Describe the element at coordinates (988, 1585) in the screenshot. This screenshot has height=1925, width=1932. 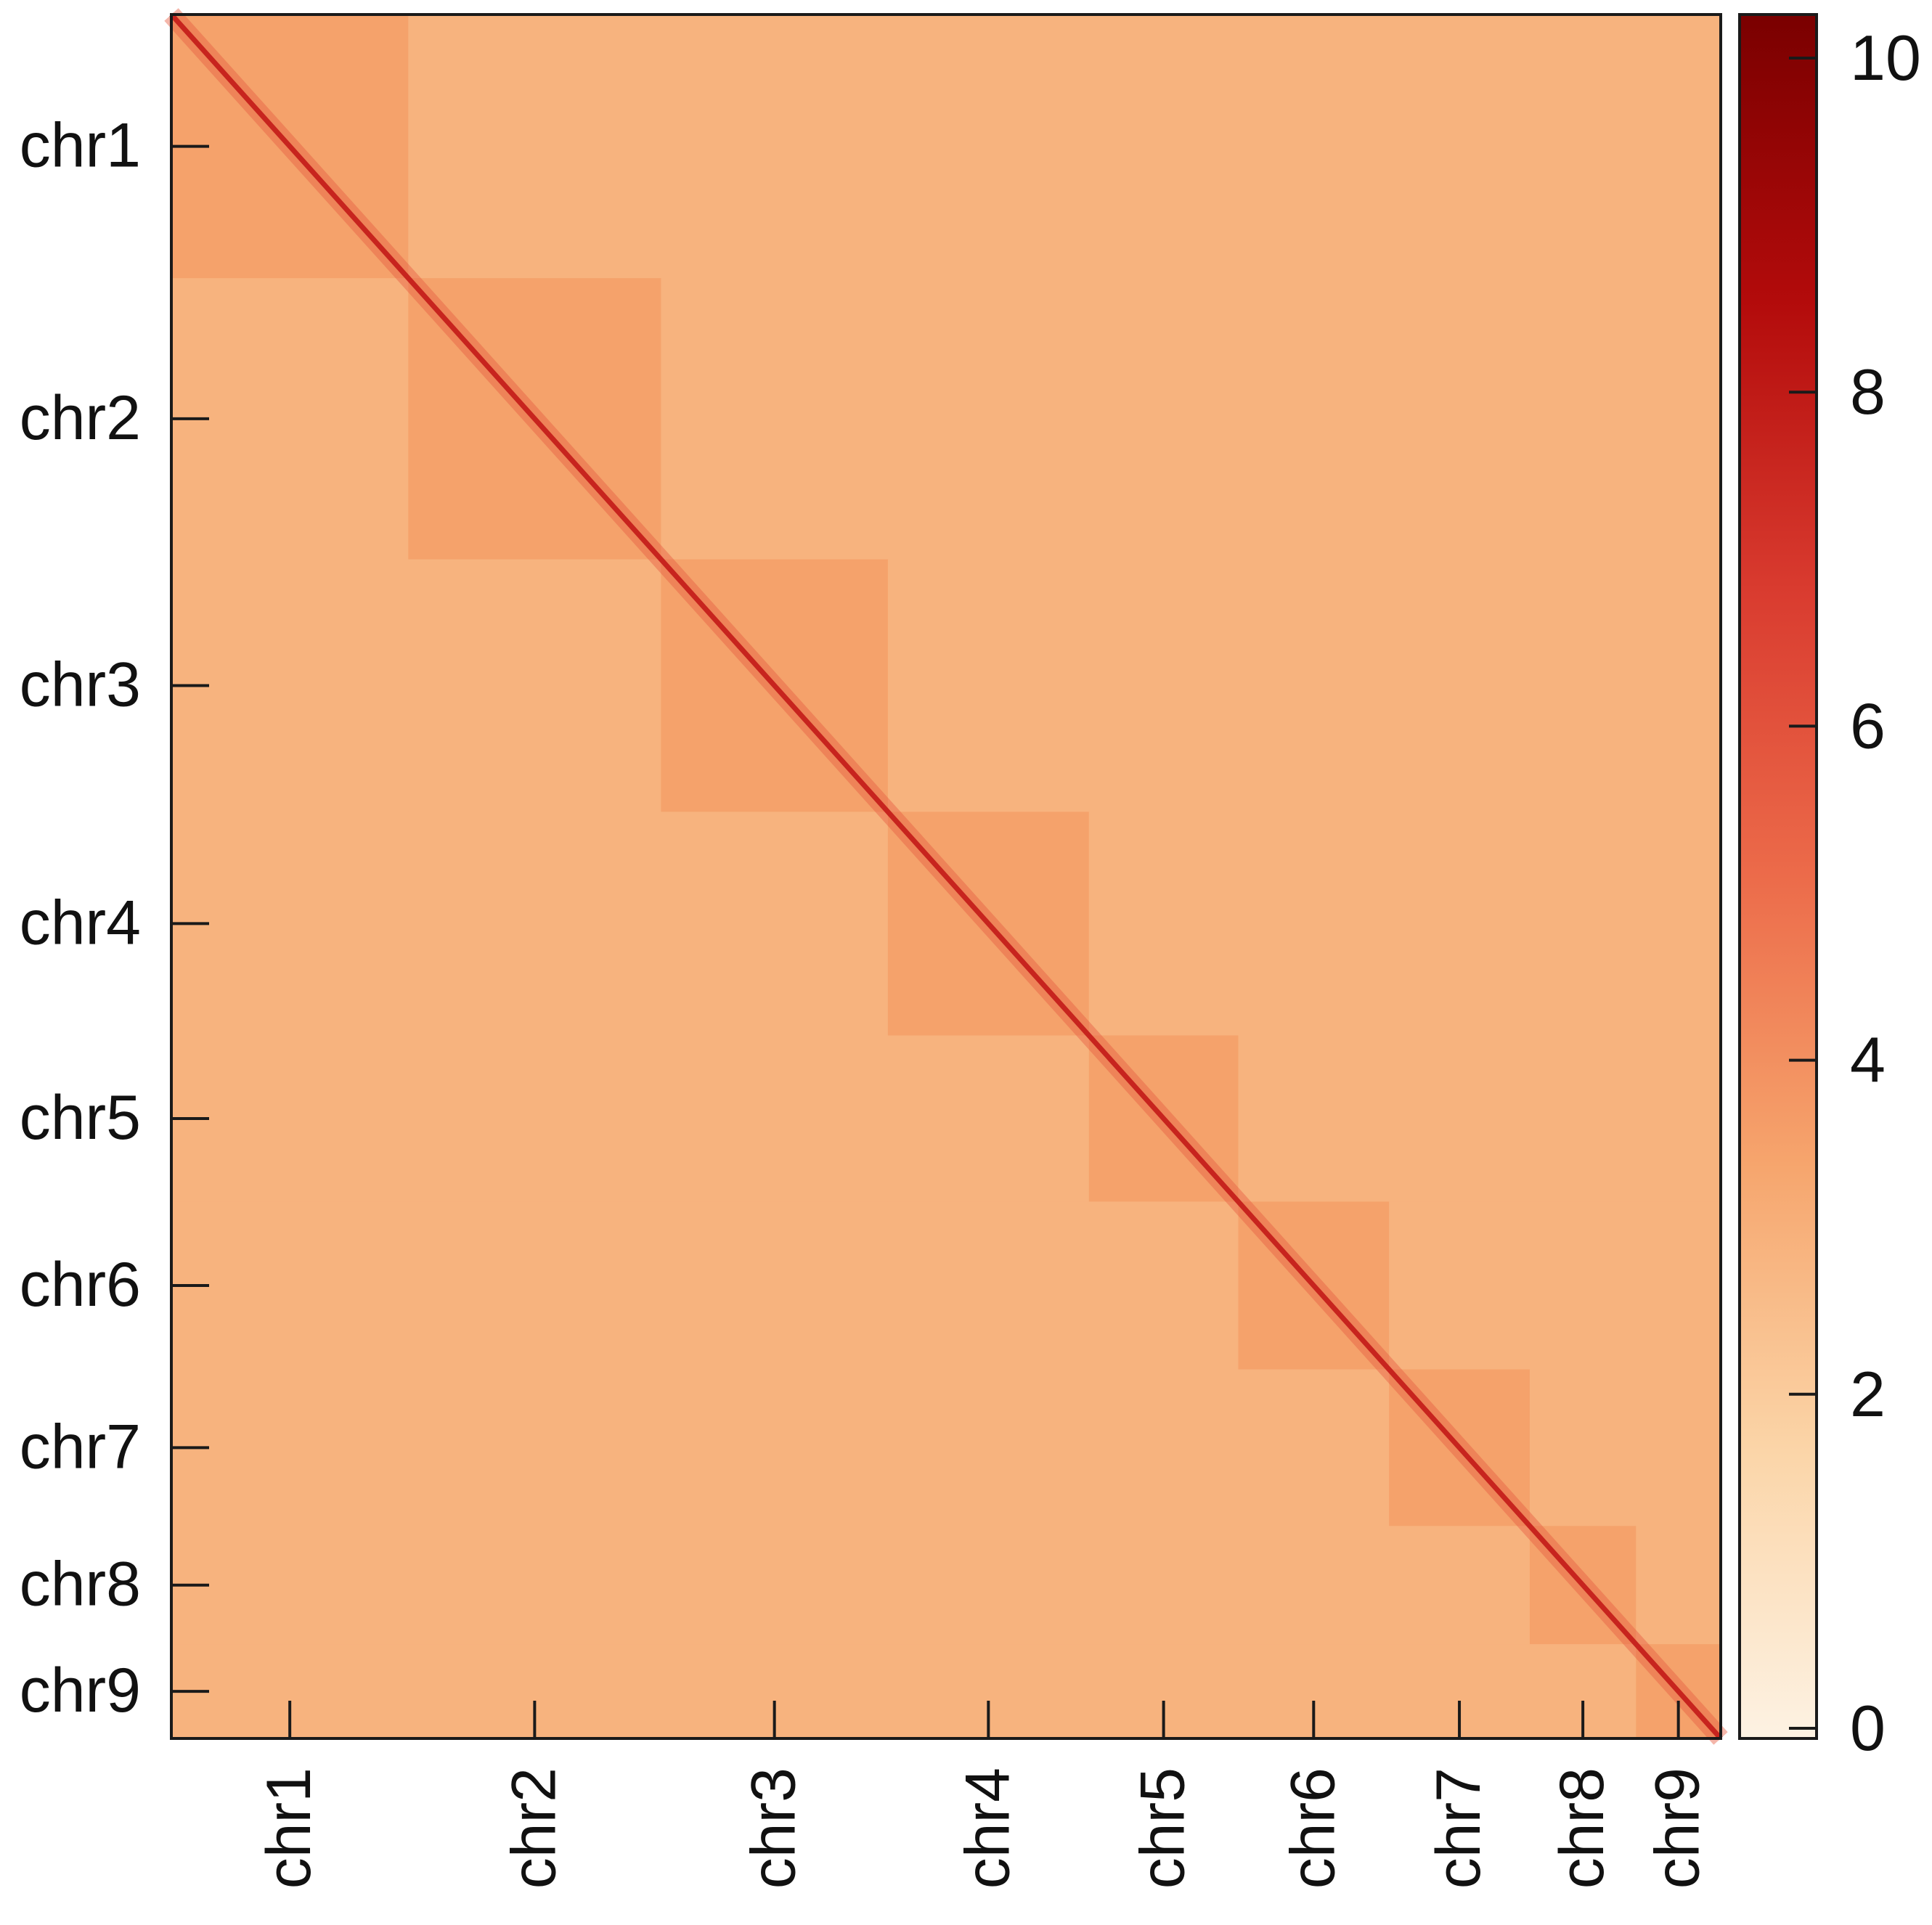
I see `heatmap-block-chr8-chr4` at that location.